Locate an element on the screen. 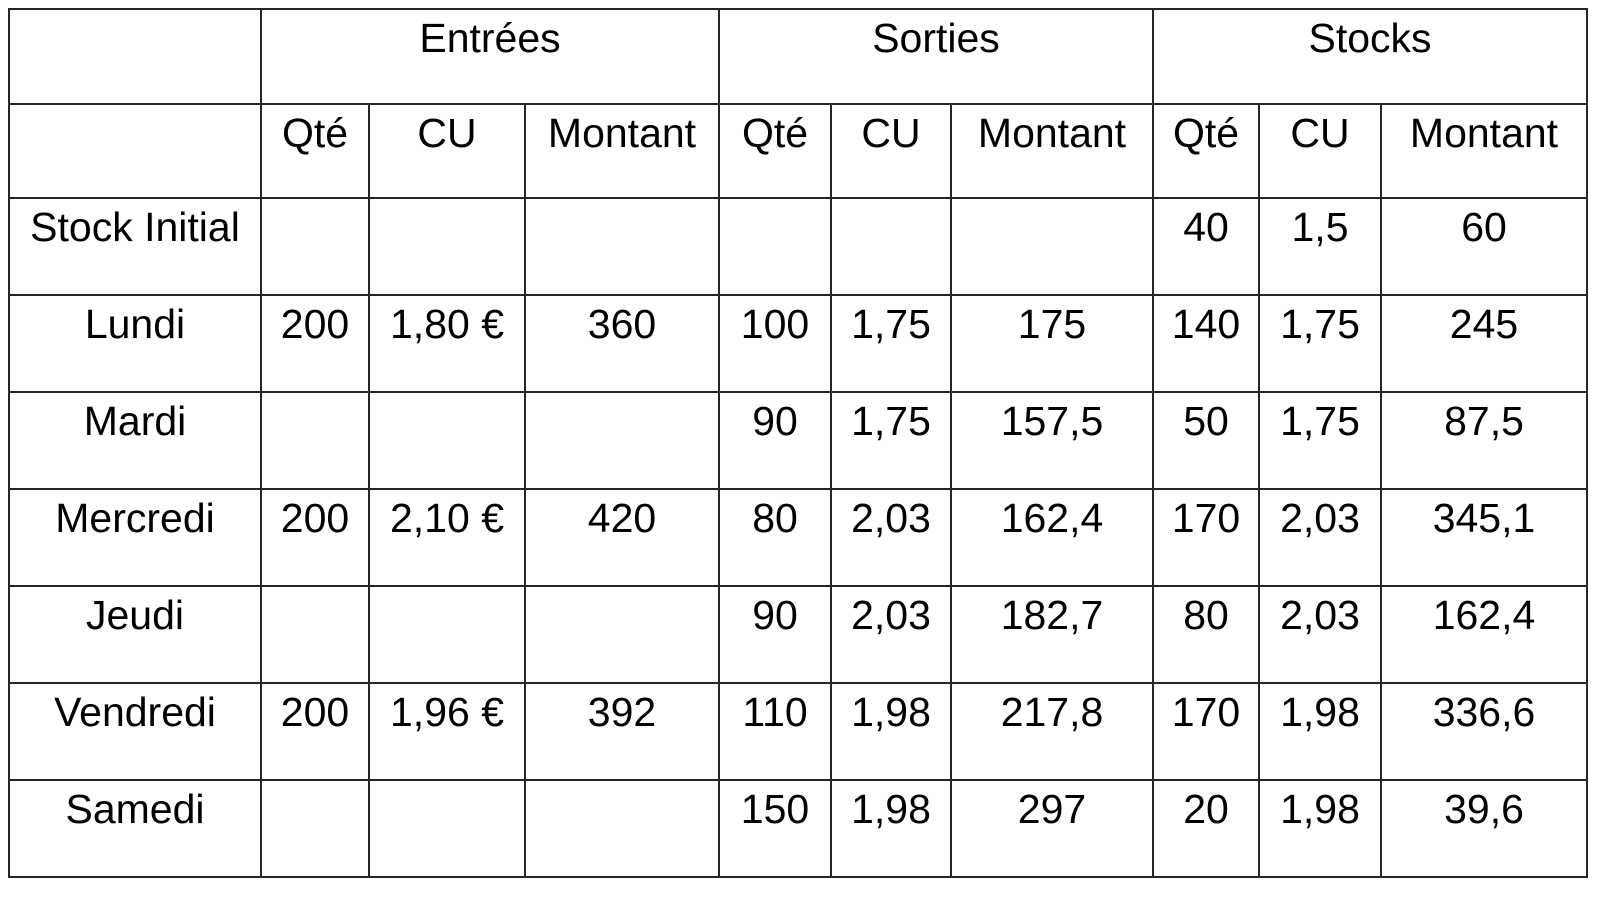 The width and height of the screenshot is (1600, 908). cell-sorties-montant: 157,5 is located at coordinates (1052, 440).